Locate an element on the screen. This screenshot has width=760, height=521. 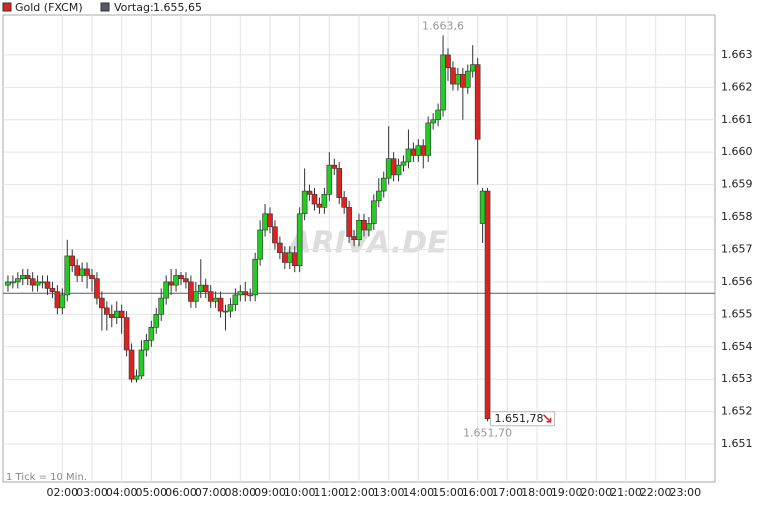
y-tick-label: 1.654 is located at coordinates (737, 346).